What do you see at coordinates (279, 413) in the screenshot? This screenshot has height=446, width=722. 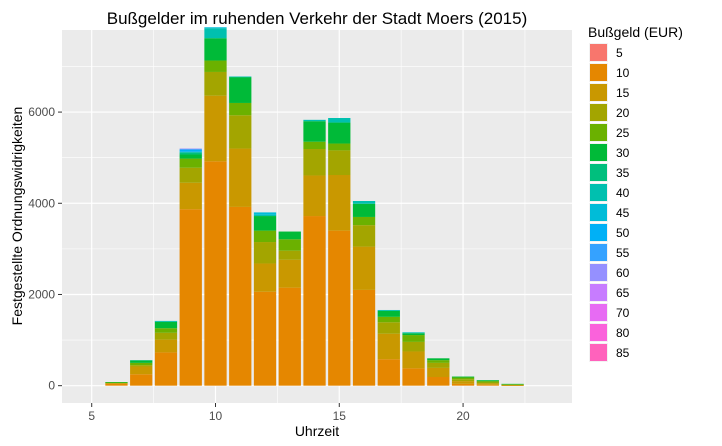 I see `x-axis-ticks: 5 10 15 20` at bounding box center [279, 413].